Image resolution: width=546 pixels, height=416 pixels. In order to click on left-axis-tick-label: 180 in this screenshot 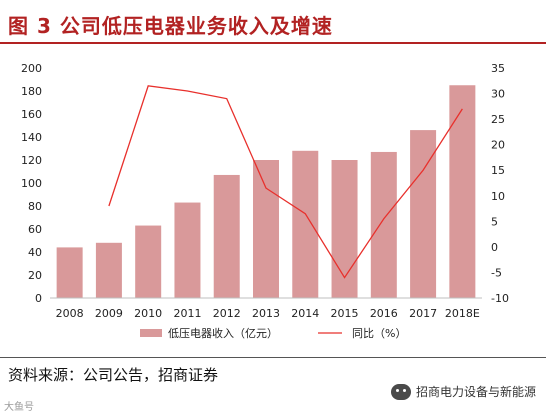, I will do `click(31, 91)`.